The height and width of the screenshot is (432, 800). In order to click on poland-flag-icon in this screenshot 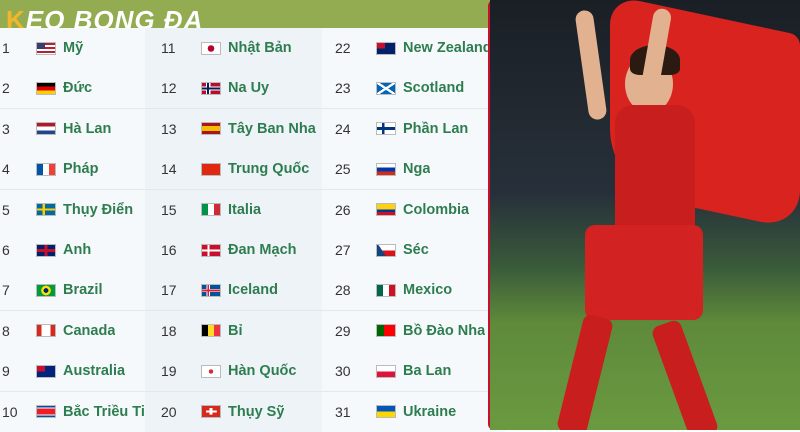, I will do `click(386, 371)`.